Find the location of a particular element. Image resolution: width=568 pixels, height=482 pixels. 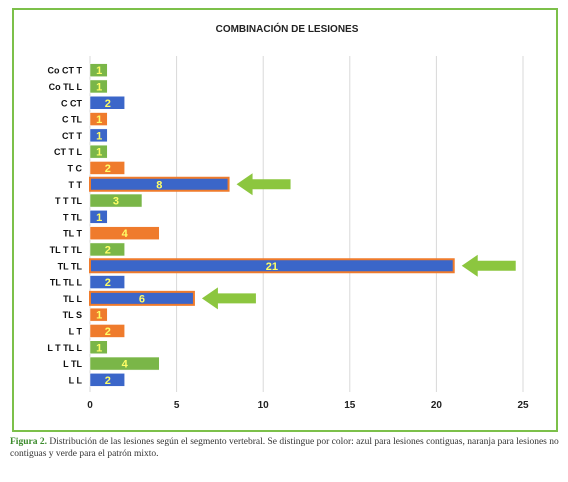

y-tick-label: CT T is located at coordinates (72, 136).